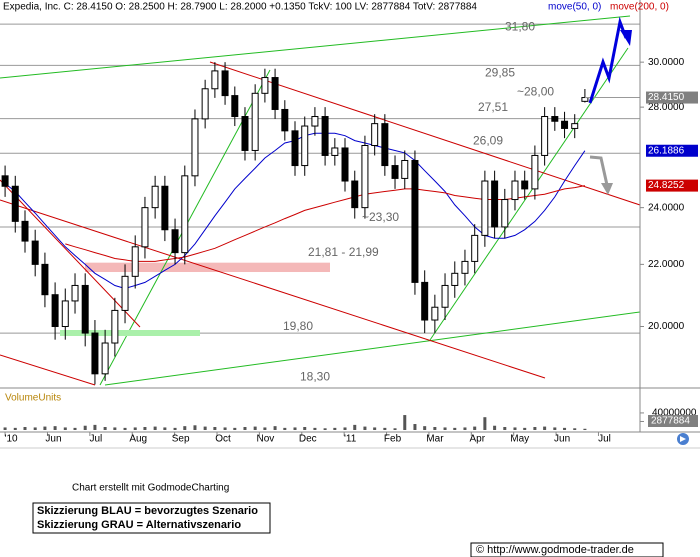 The image size is (700, 557). I want to click on y-tick-label: 20.0000, so click(666, 326).